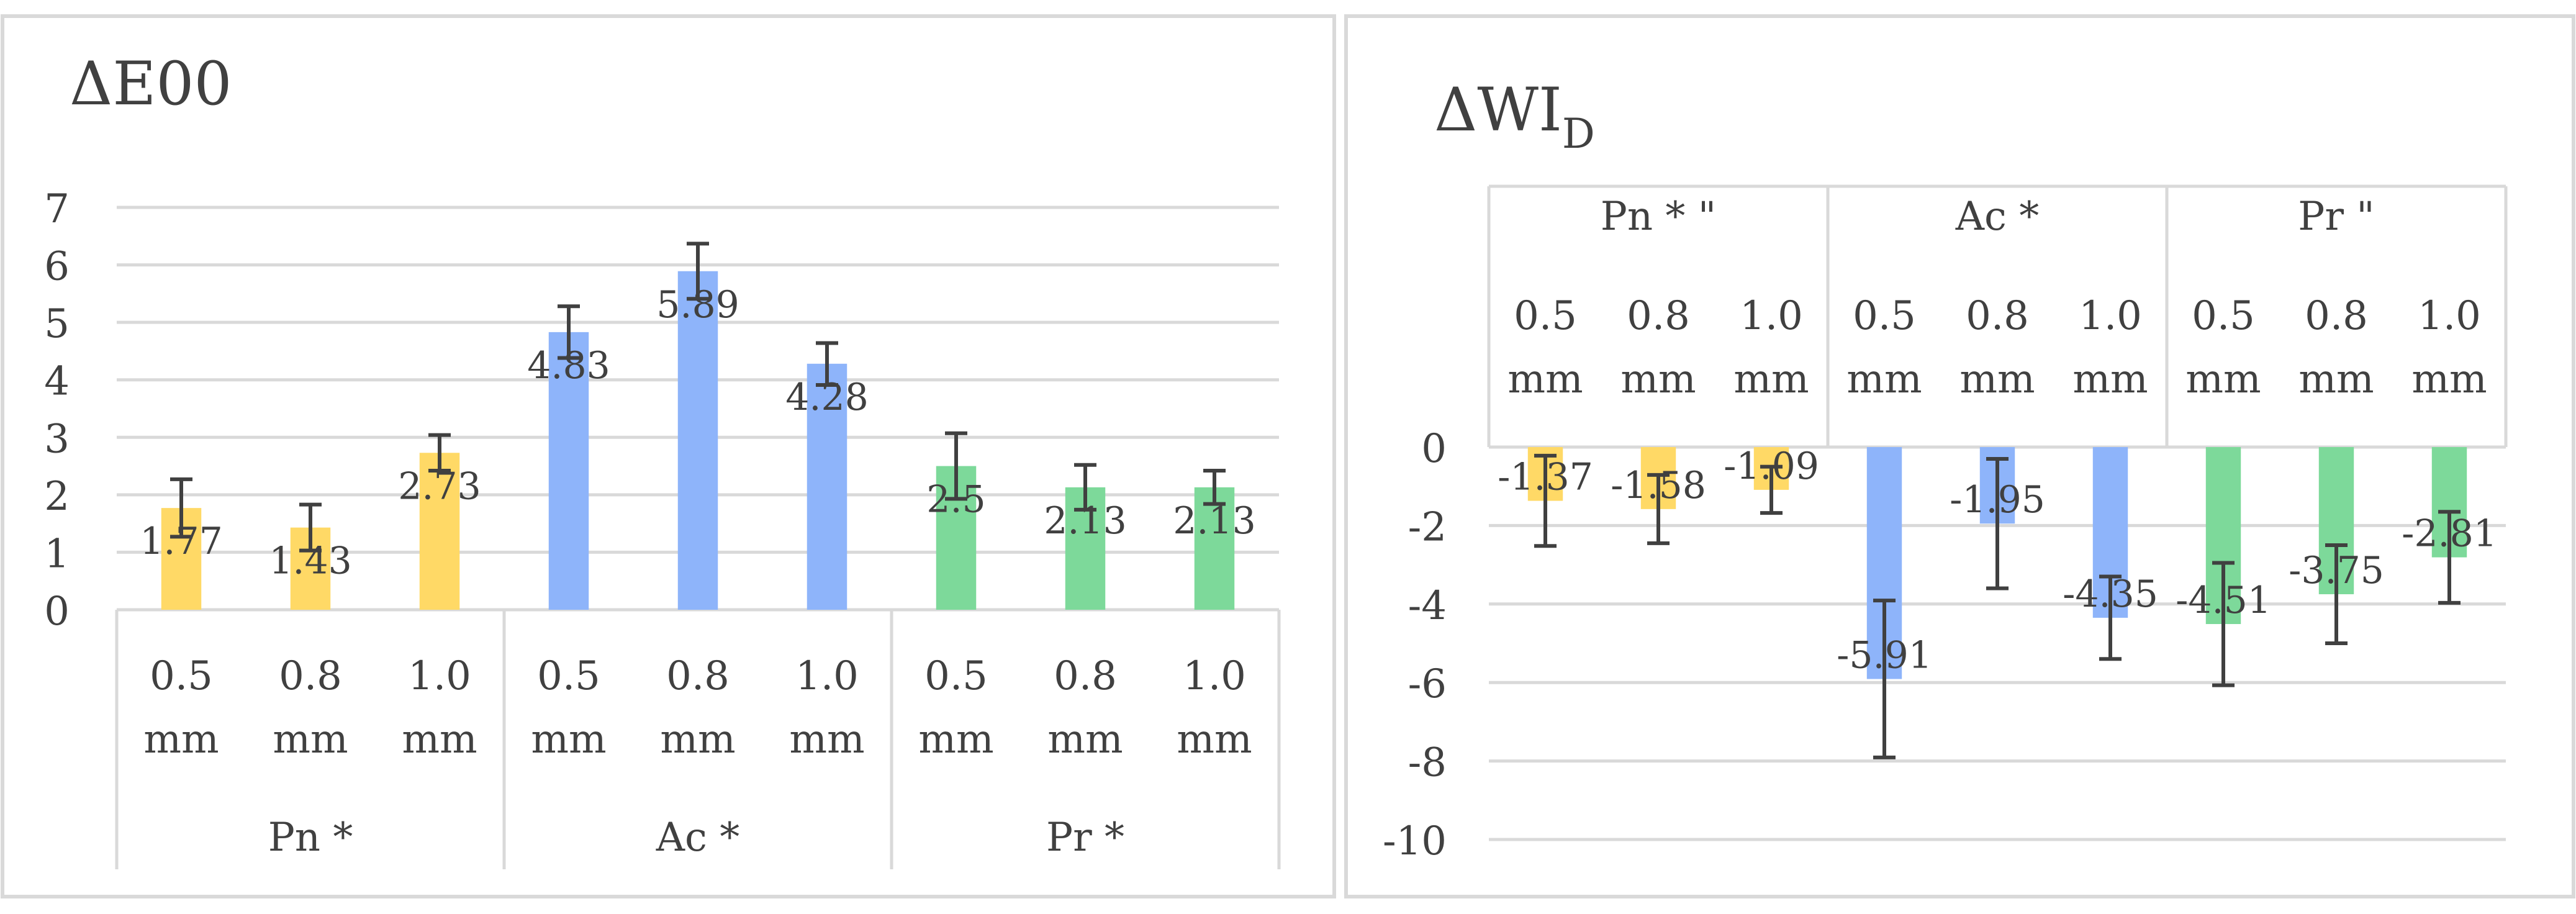  I want to click on left-chart-title: ΔE00, so click(151, 84).